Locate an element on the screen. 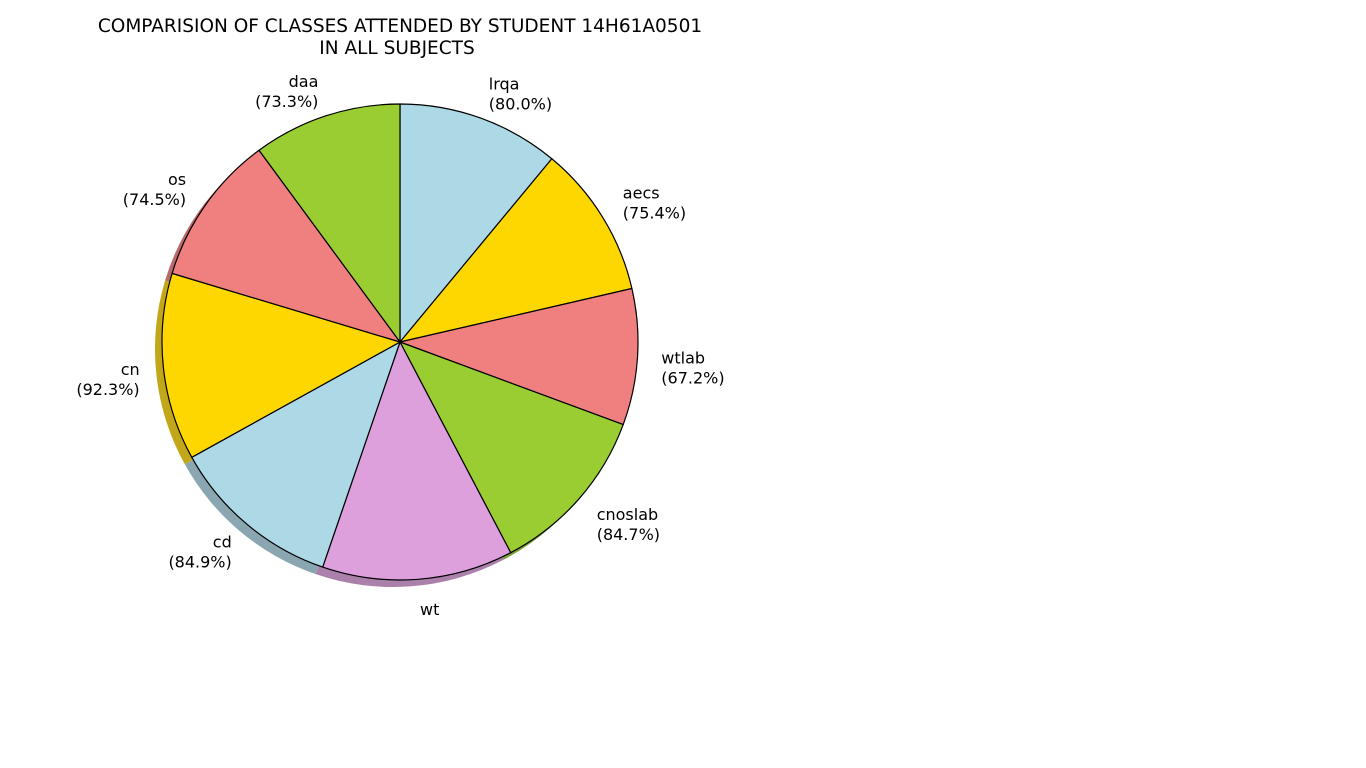  slice-pct-cnoslab: (84.7%) is located at coordinates (628, 534).